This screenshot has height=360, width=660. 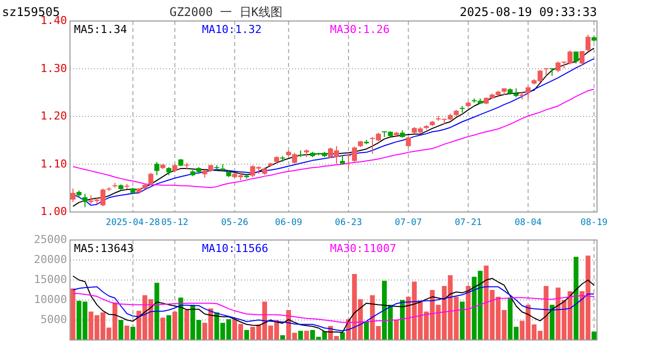 What do you see at coordinates (234, 223) in the screenshot?
I see `x-tick-label: 05-26` at bounding box center [234, 223].